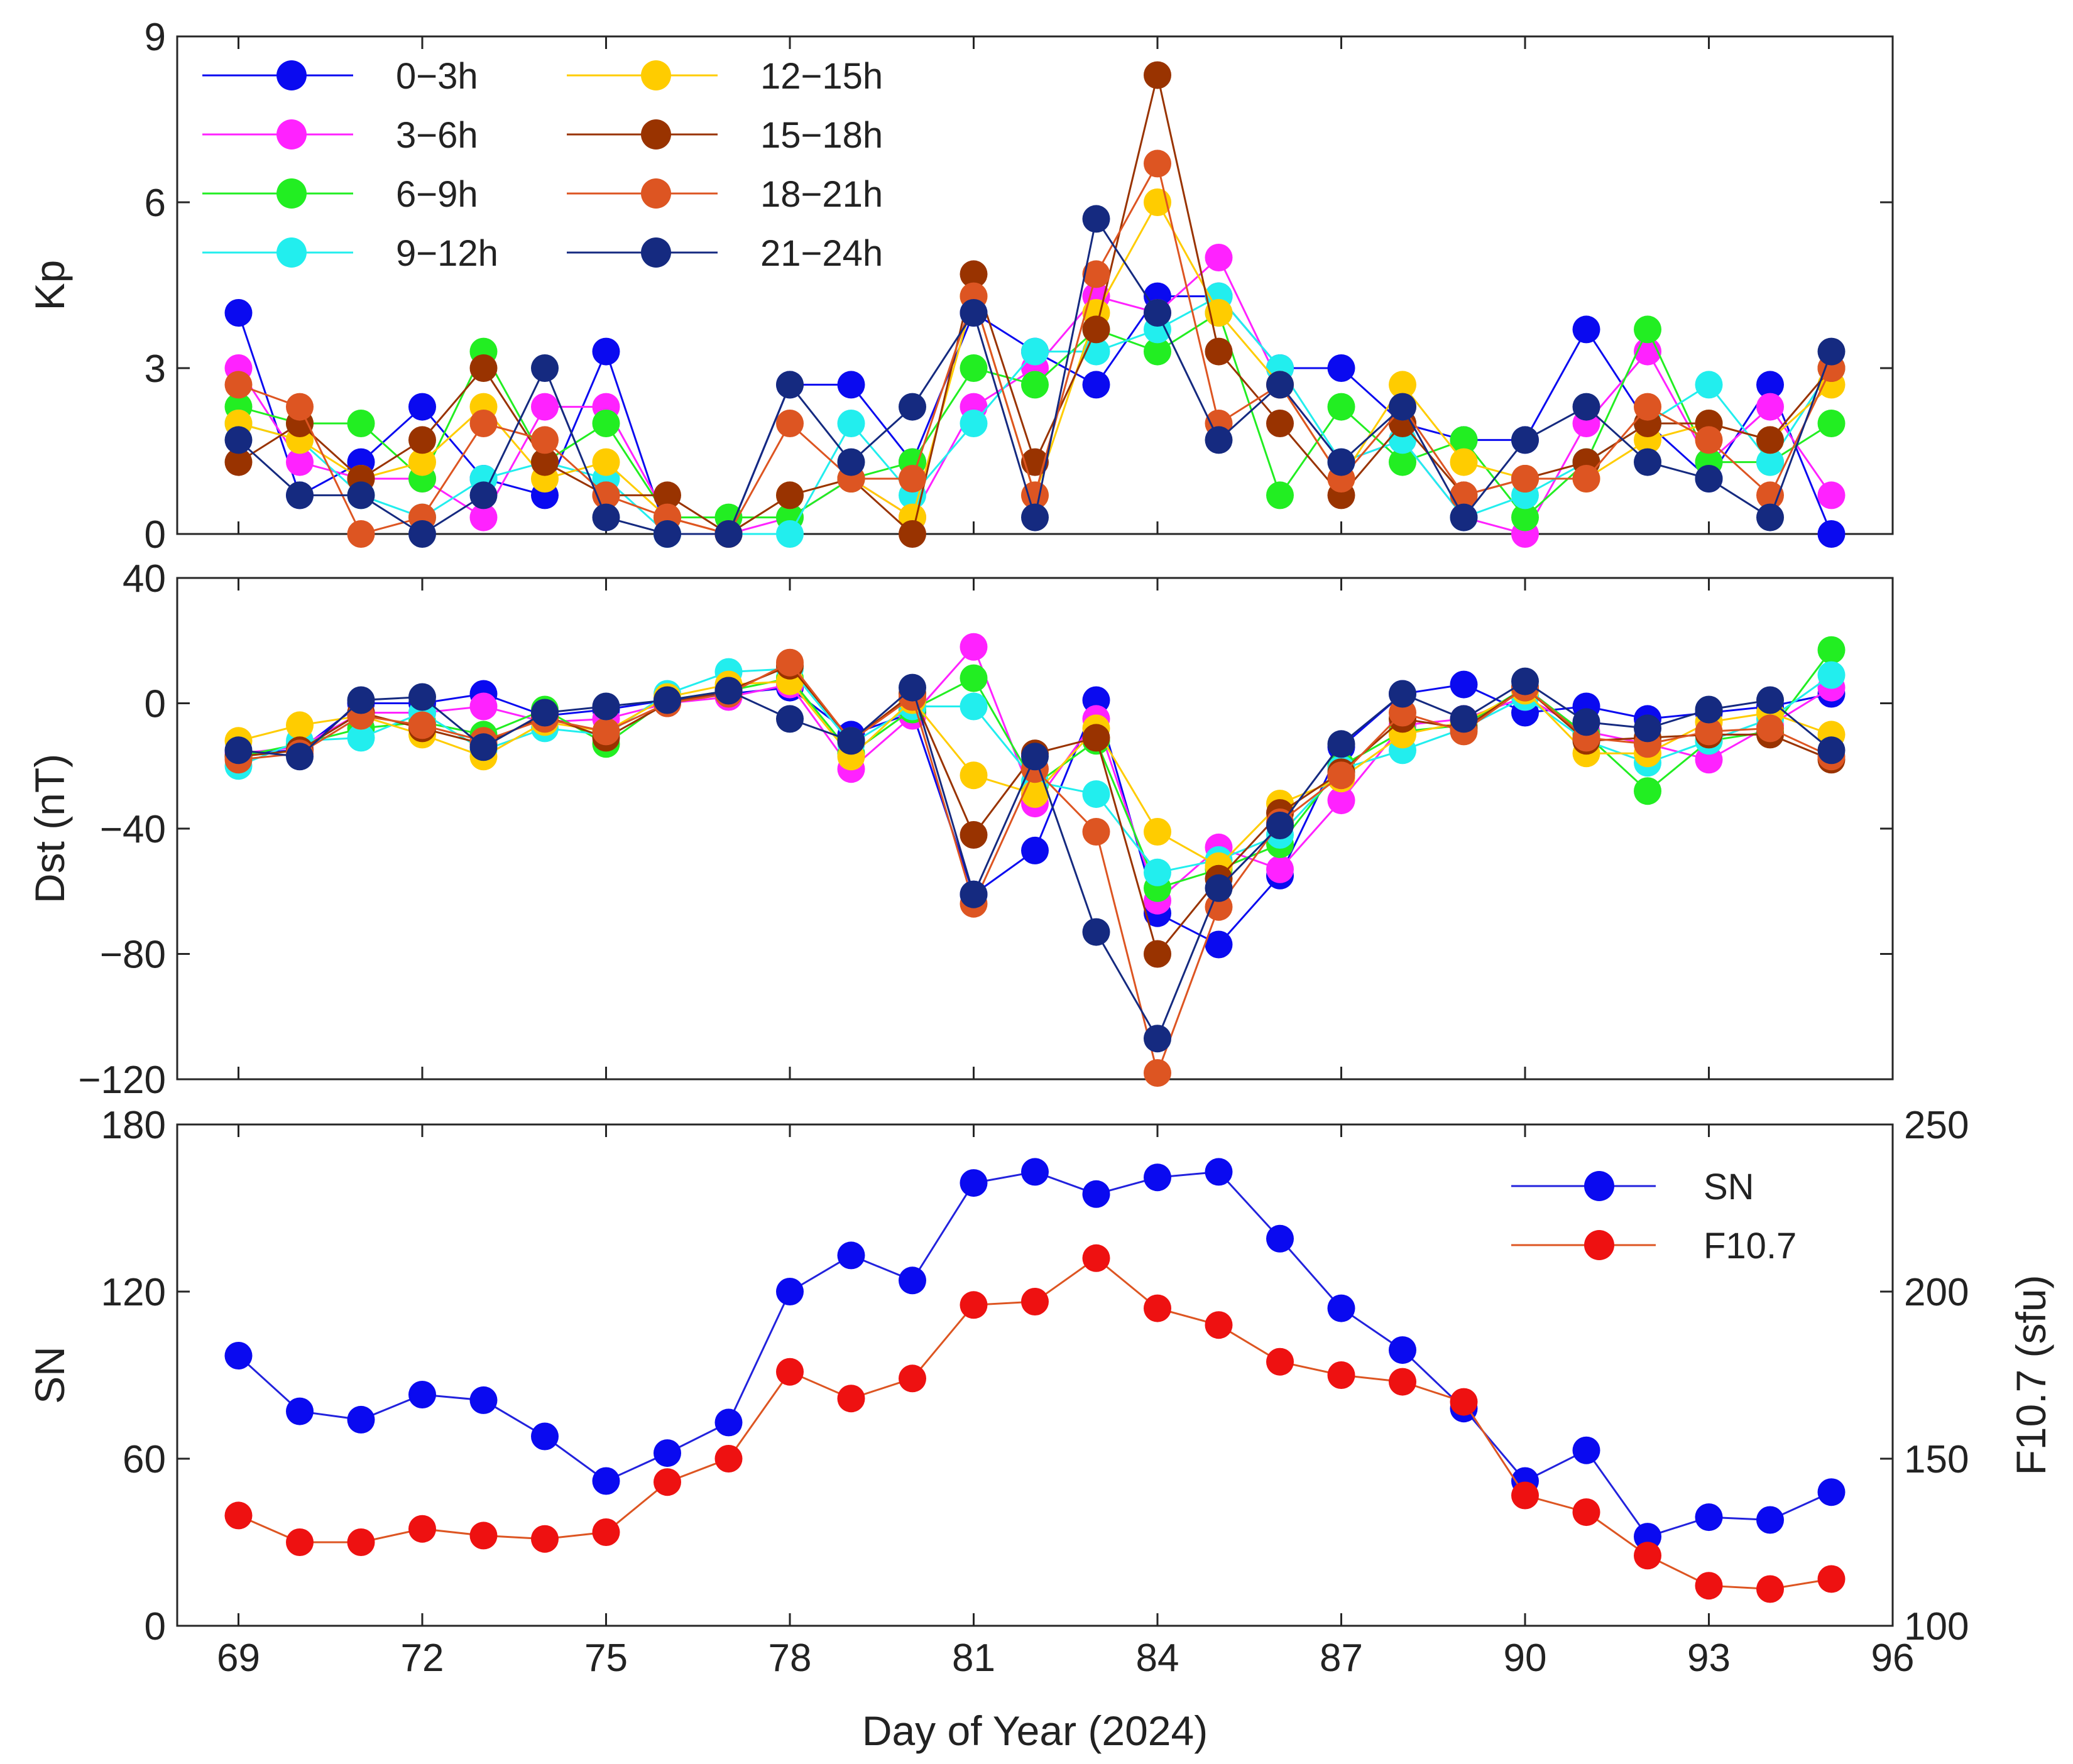 The height and width of the screenshot is (1764, 2073). Describe the element at coordinates (2031, 1375) in the screenshot. I see `y2-axis-label: F10.7 (sfu)` at that location.